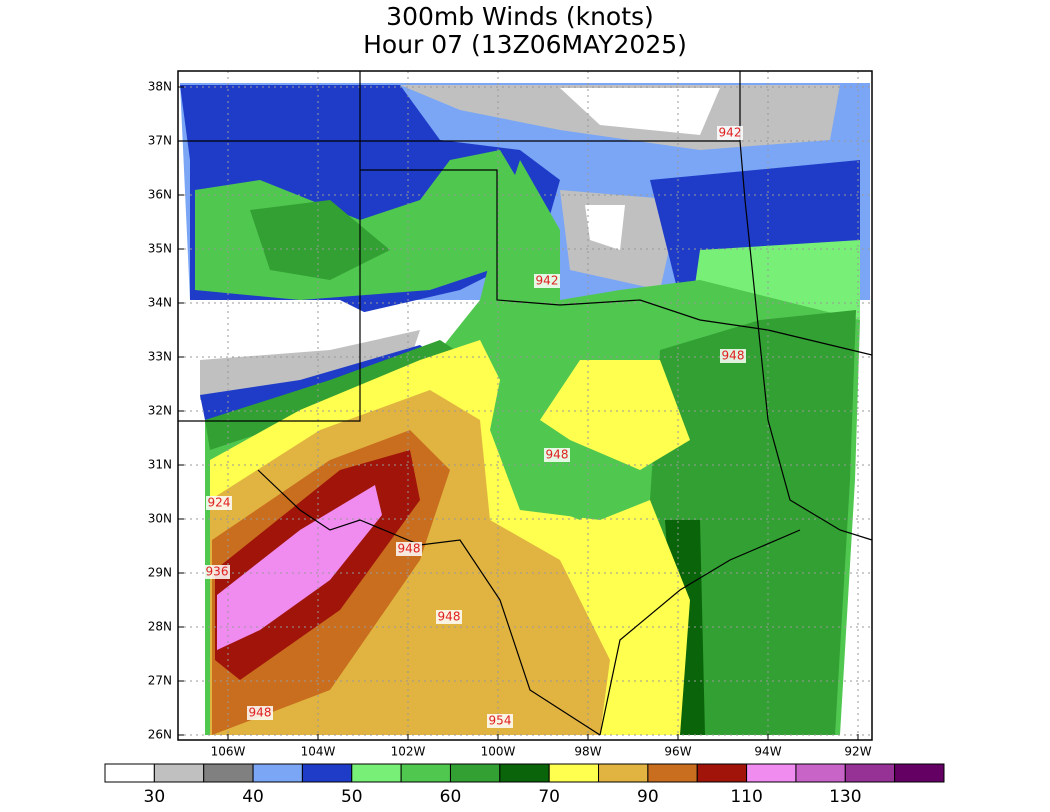 This screenshot has height=812, width=1050. I want to click on lat-label: 29N, so click(160, 573).